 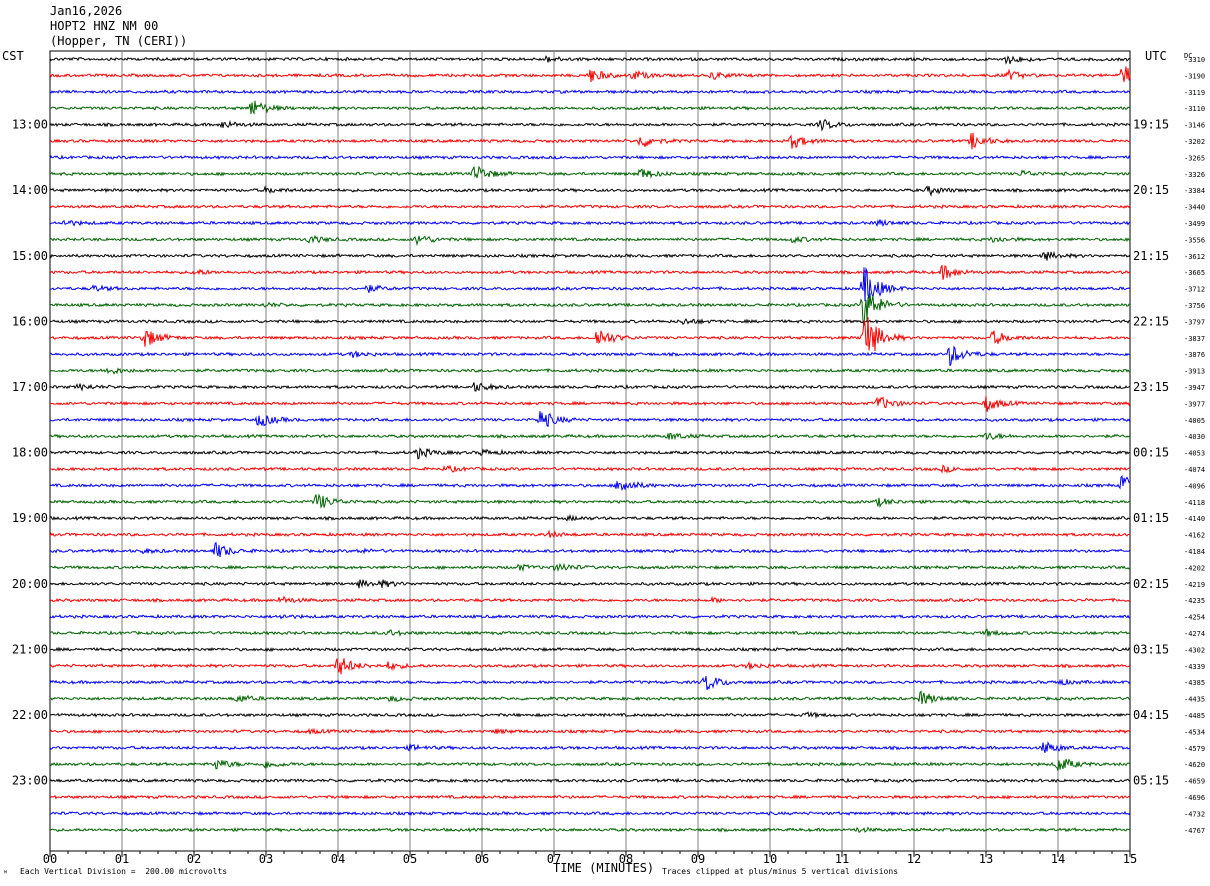 What do you see at coordinates (30, 321) in the screenshot?
I see `left-hour-label: 16:00` at bounding box center [30, 321].